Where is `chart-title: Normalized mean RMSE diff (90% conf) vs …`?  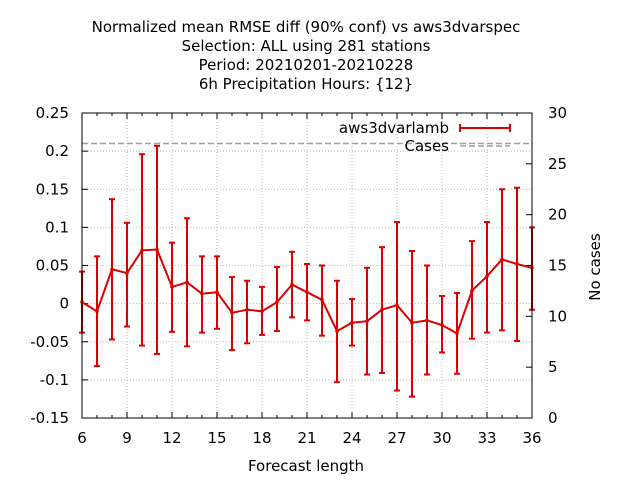
chart-title: Normalized mean RMSE diff (90% conf) vs … is located at coordinates (306, 55).